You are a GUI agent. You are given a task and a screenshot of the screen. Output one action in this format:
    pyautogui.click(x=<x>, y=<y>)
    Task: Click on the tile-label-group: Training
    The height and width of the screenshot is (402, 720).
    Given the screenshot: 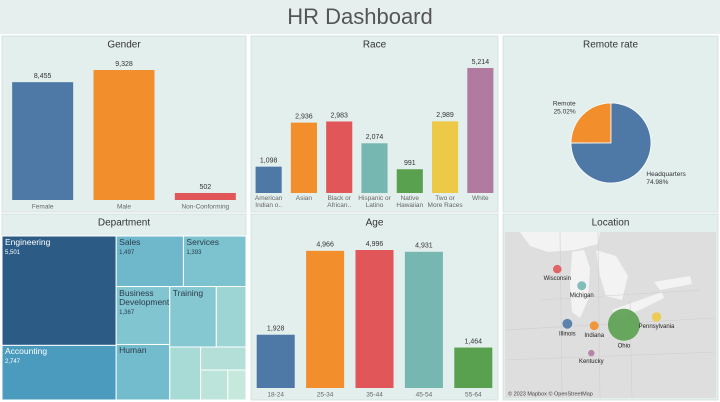 What is the action you would take?
    pyautogui.click(x=193, y=294)
    